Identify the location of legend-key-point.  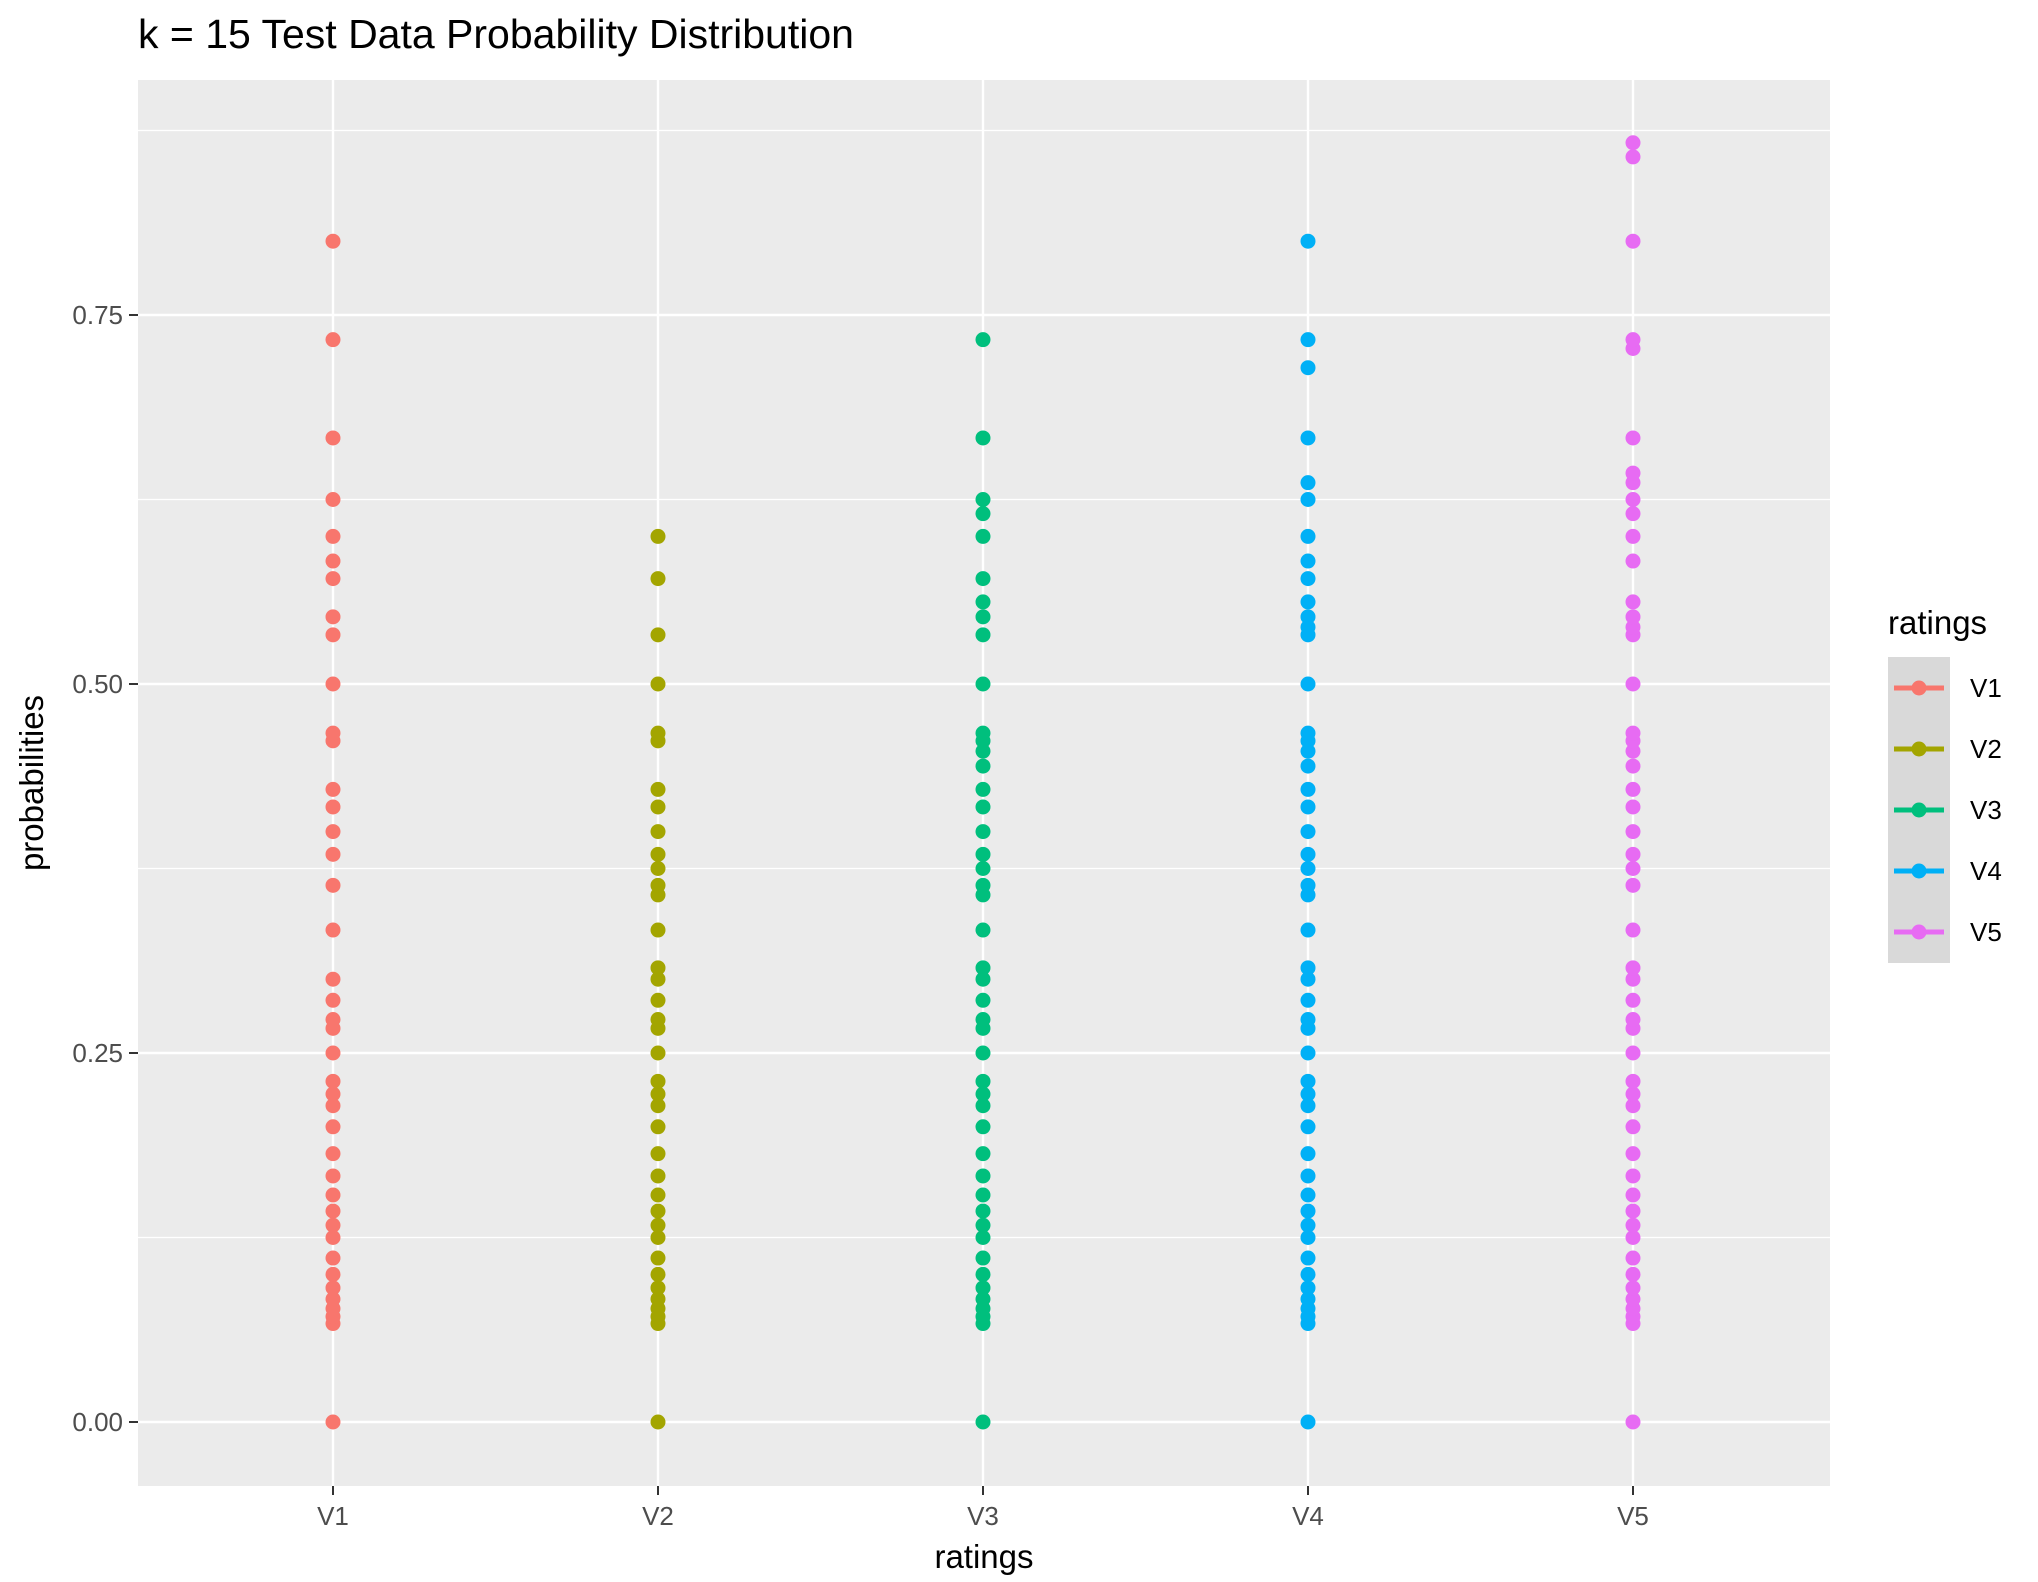
(1919, 932).